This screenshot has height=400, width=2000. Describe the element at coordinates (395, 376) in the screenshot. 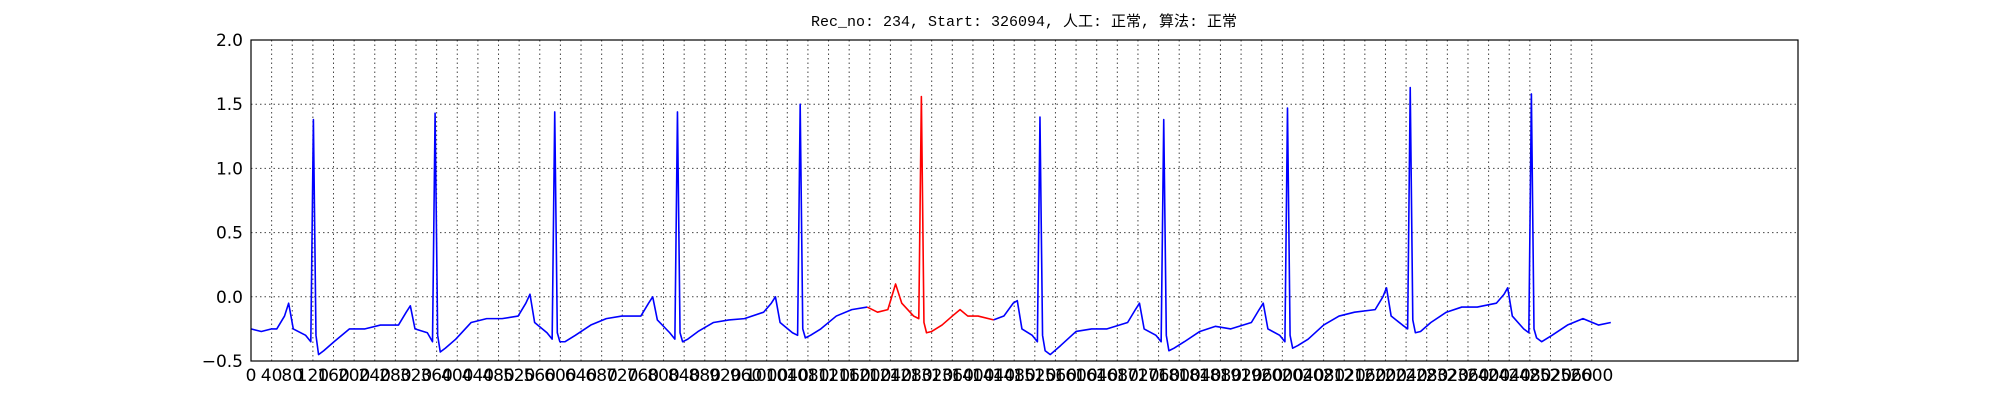

I see `x-tick-label: 280` at that location.